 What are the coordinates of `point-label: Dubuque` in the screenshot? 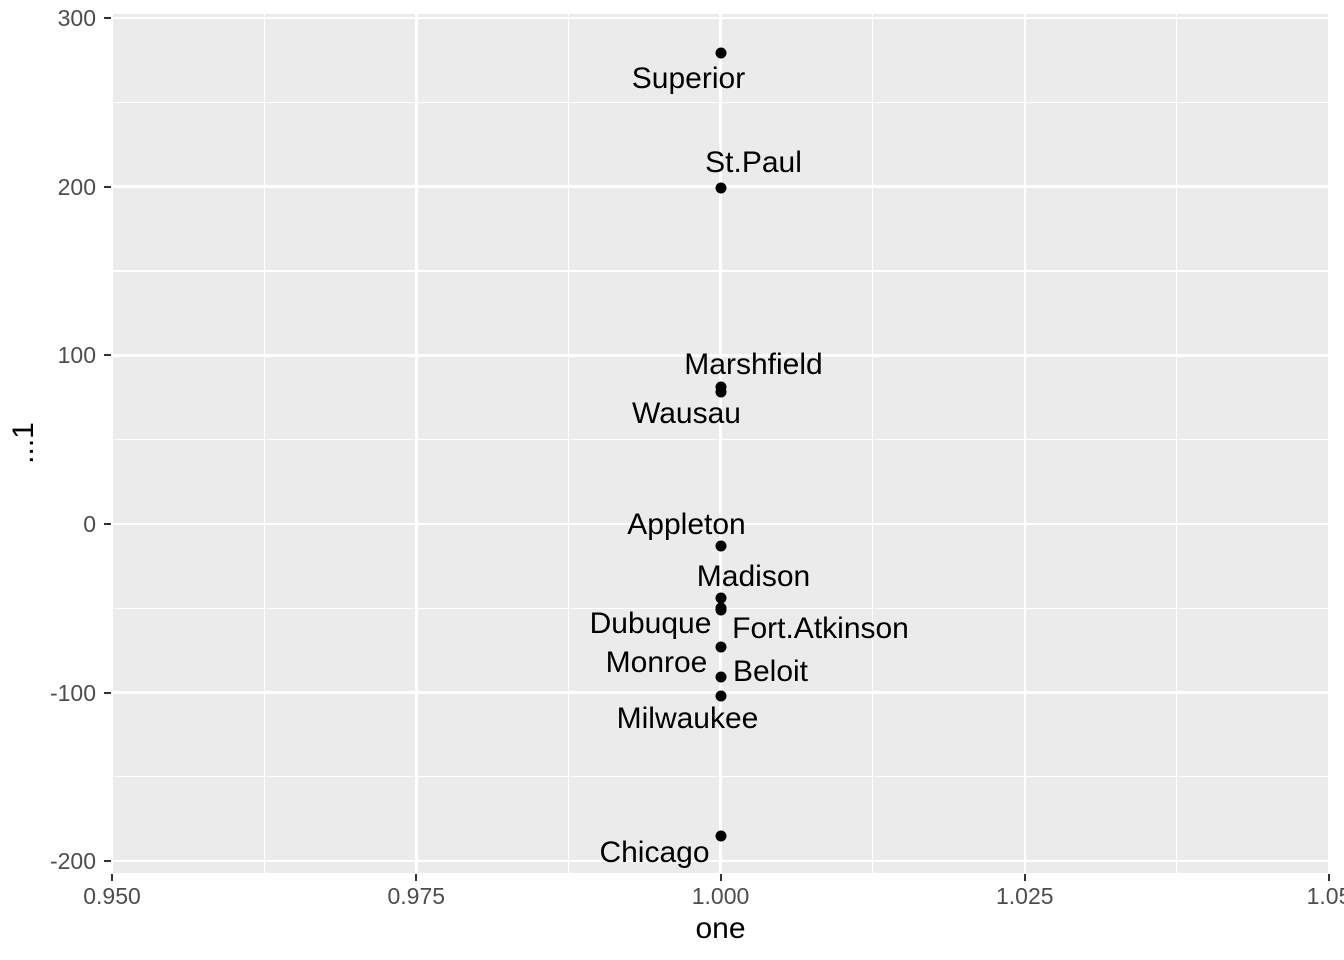 It's located at (650, 624).